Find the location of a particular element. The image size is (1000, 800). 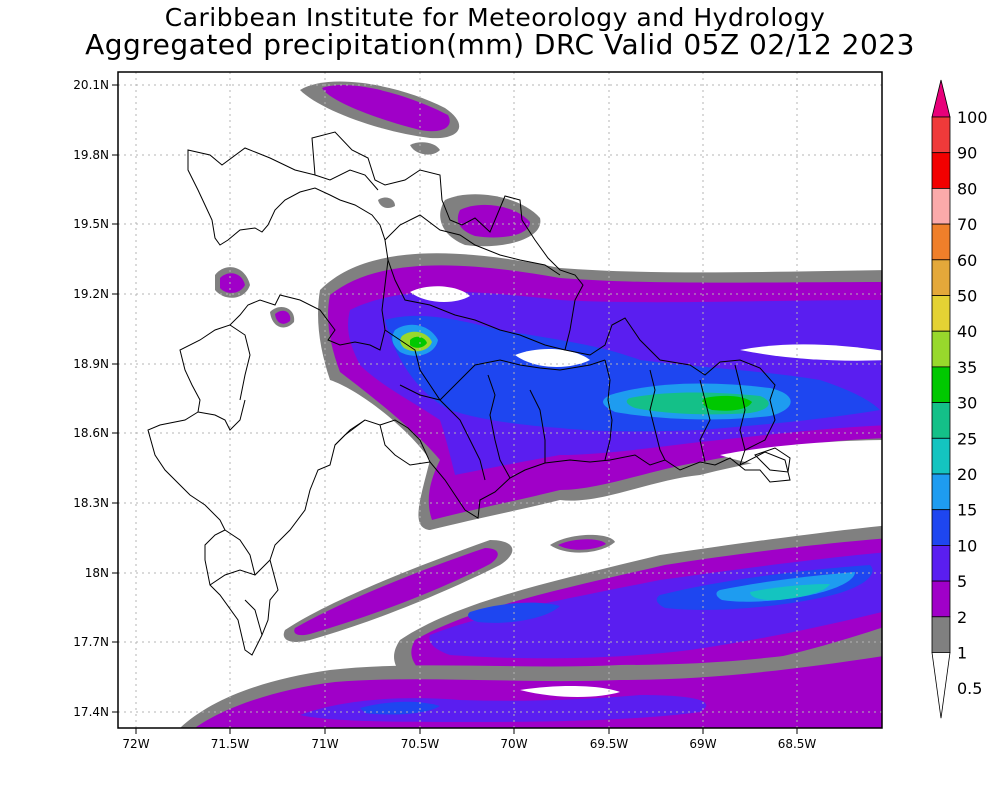

legend-label: 15 is located at coordinates (967, 510).